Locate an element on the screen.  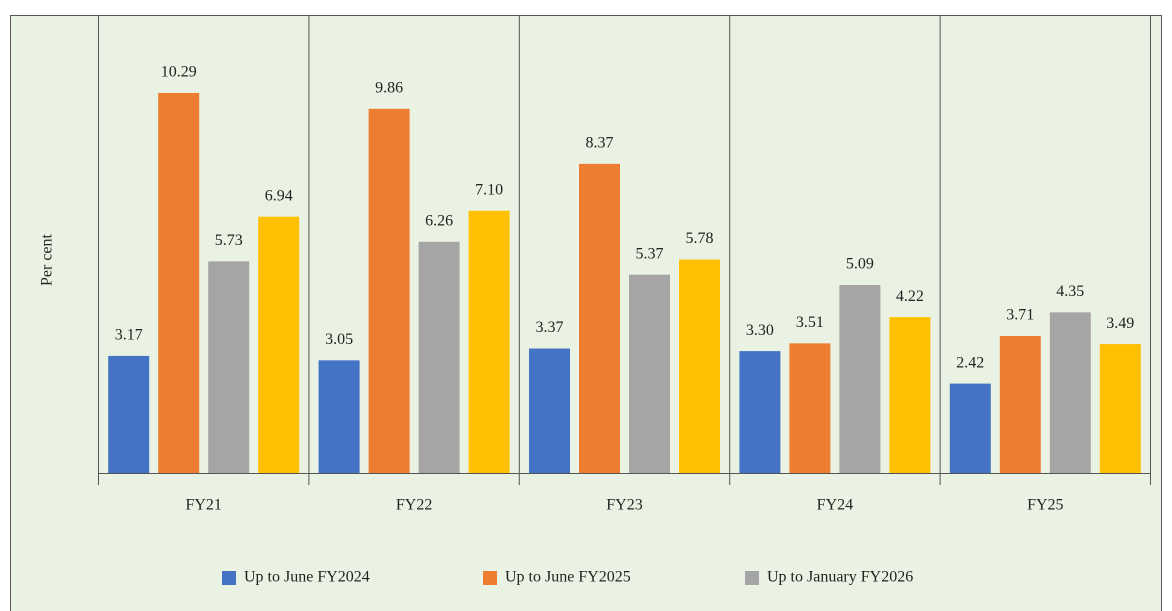
value-label: 10.29 is located at coordinates (179, 72).